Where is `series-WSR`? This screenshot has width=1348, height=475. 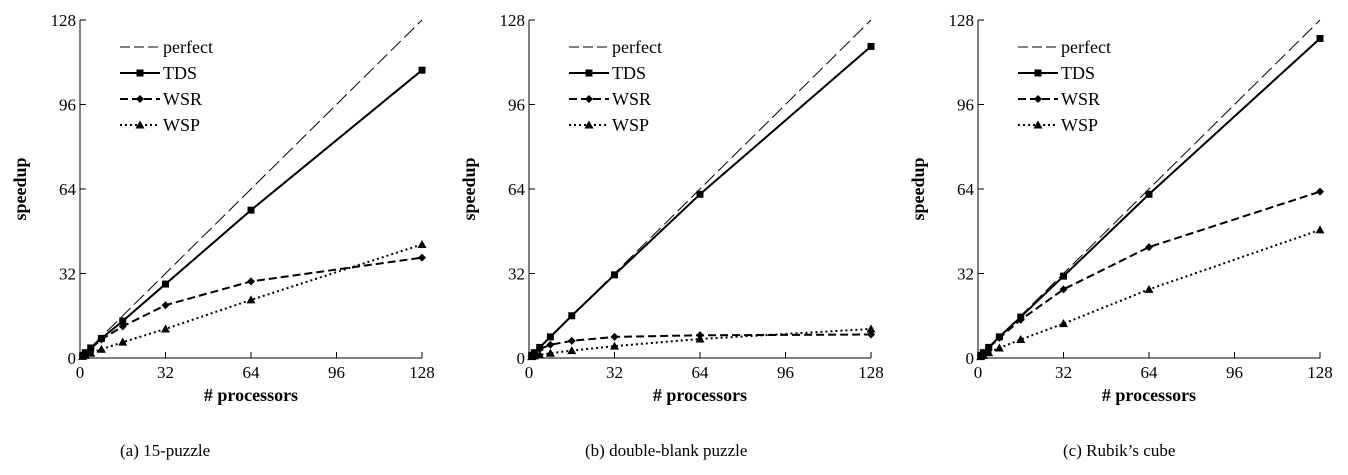 series-WSR is located at coordinates (252, 306).